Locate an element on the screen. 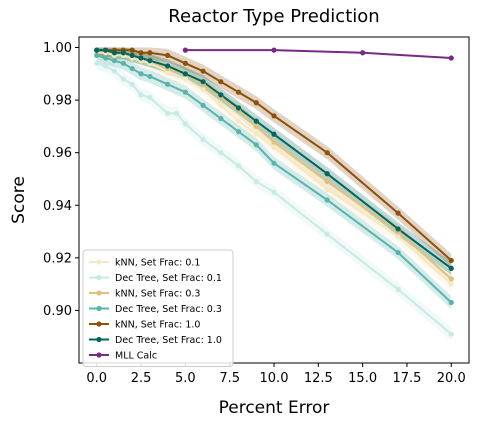 The width and height of the screenshot is (477, 425). chart-title: Reactor Type Prediction is located at coordinates (273, 16).